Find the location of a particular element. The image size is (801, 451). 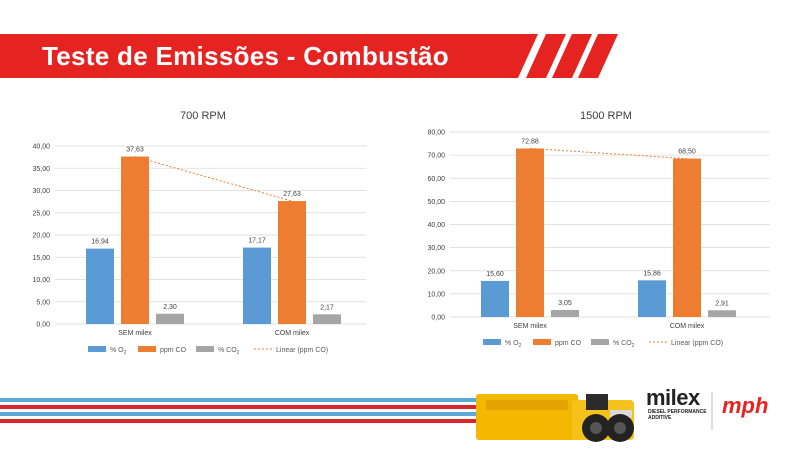

mph-logo: mph is located at coordinates (745, 405).